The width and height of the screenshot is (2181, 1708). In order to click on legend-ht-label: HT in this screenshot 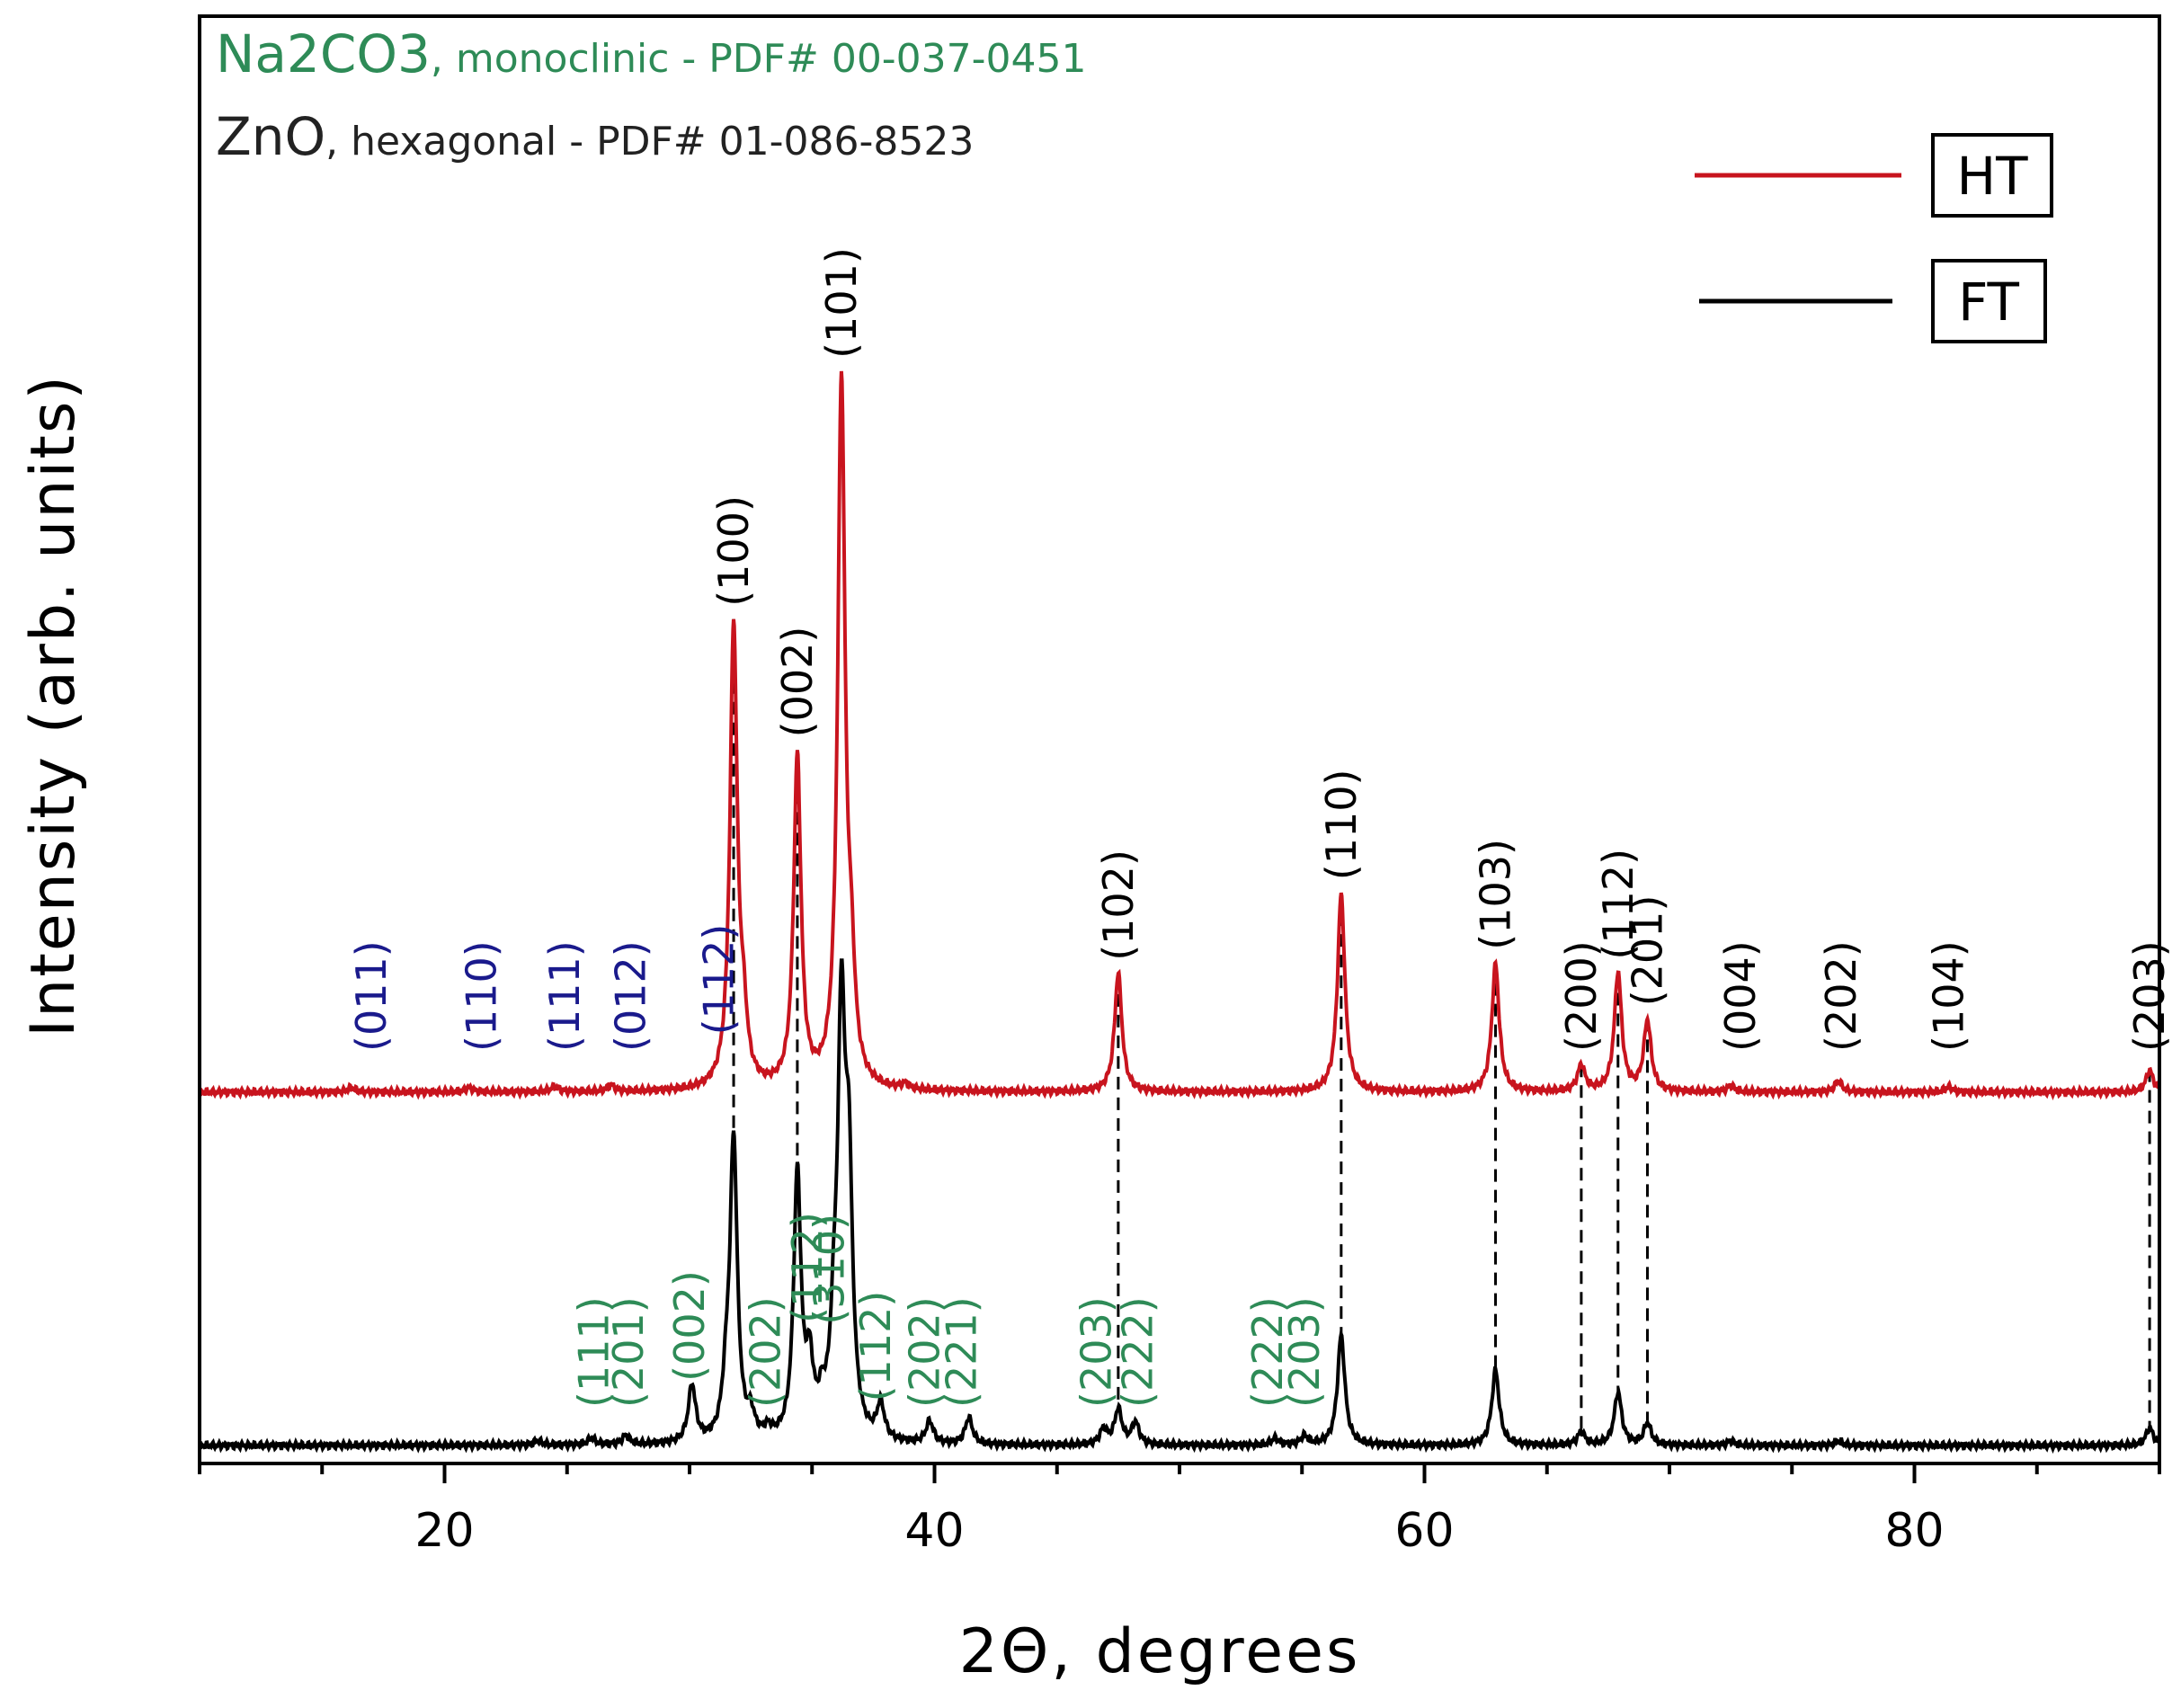, I will do `click(1992, 176)`.